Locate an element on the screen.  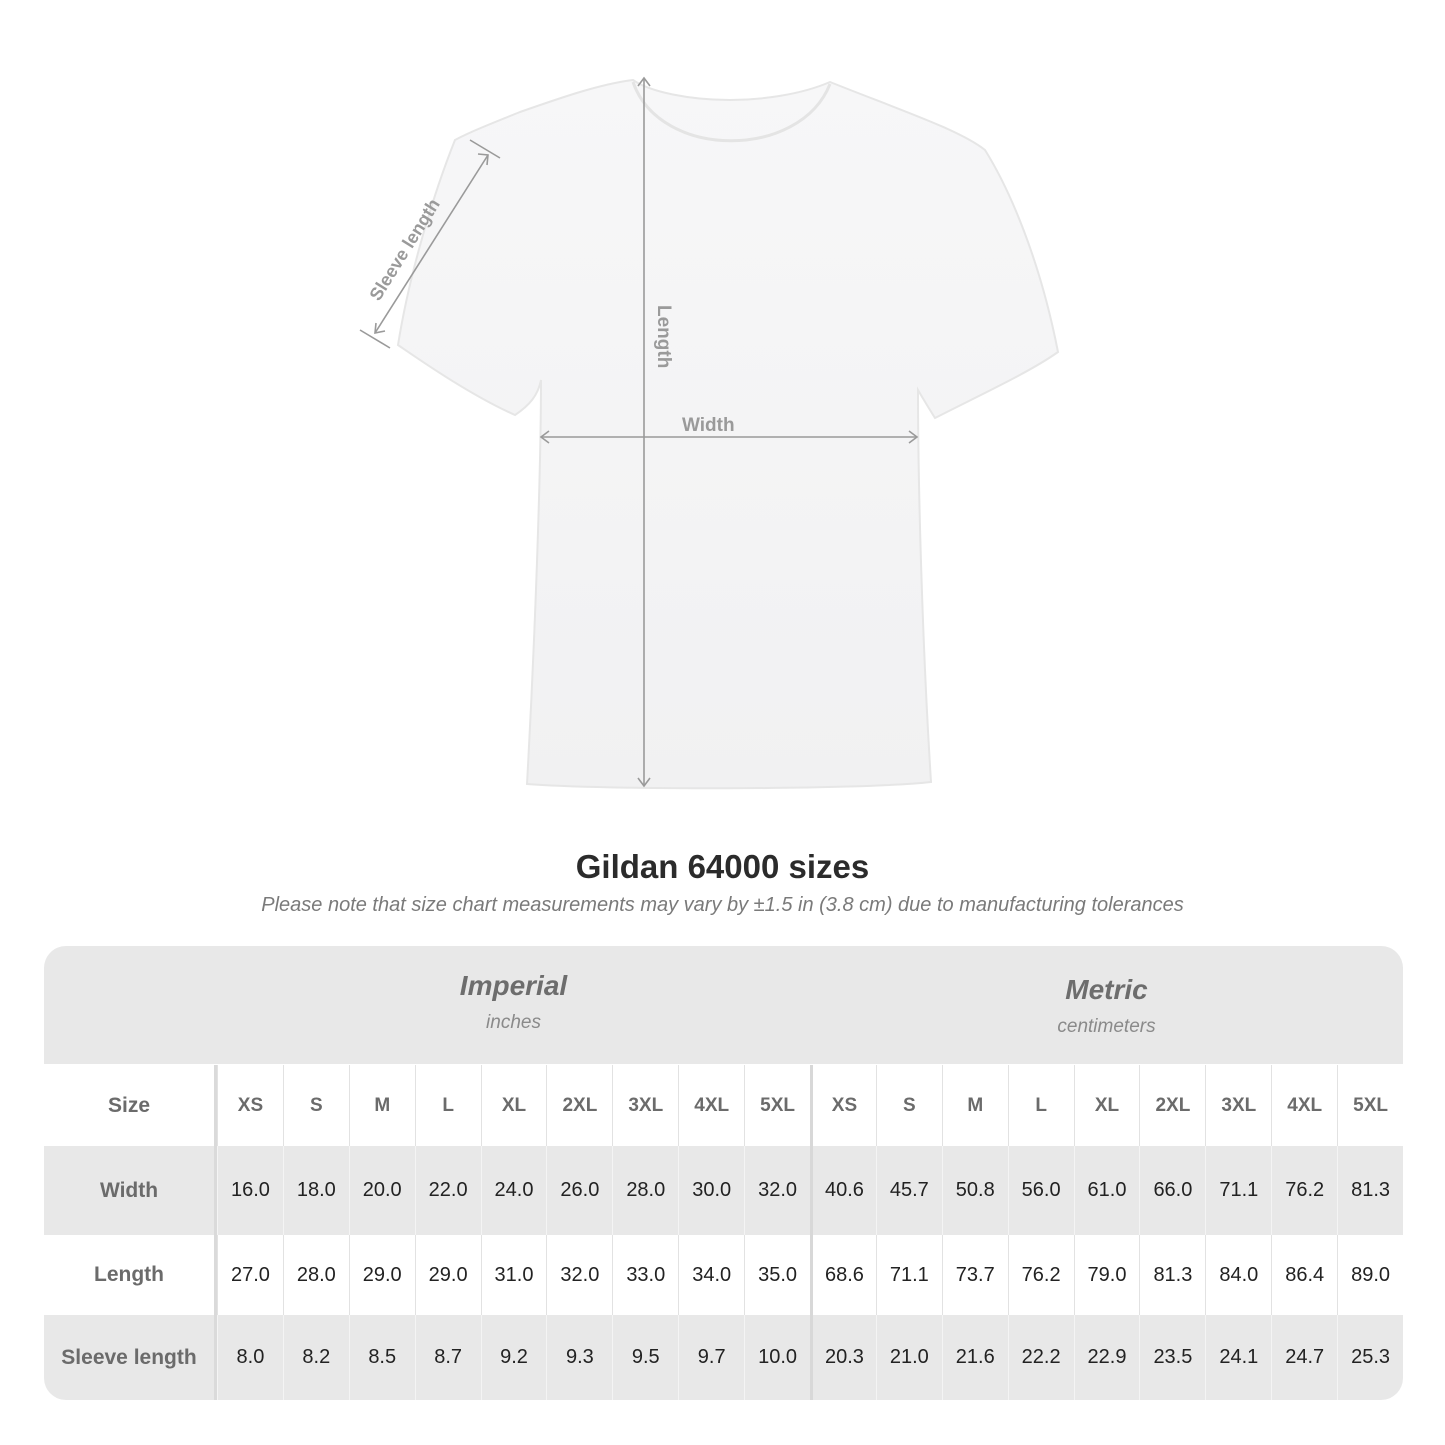
table-cell: 25.3 is located at coordinates (1370, 1357).